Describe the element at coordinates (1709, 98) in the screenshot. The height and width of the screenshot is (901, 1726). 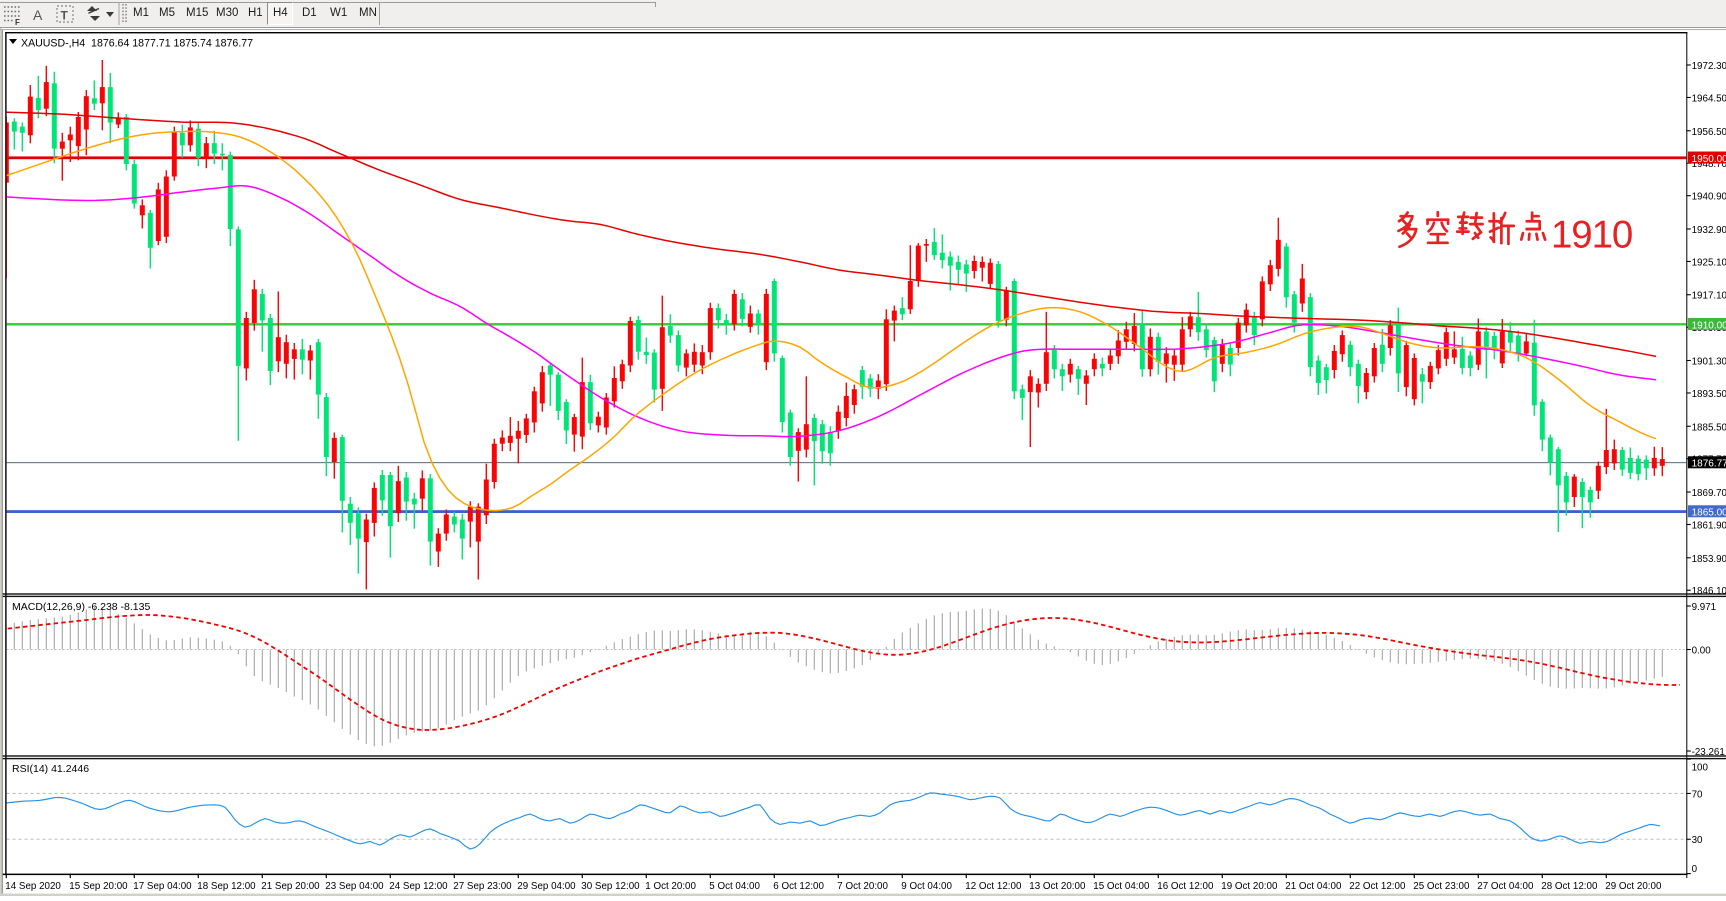
I see `svg-text: 1964.50` at that location.